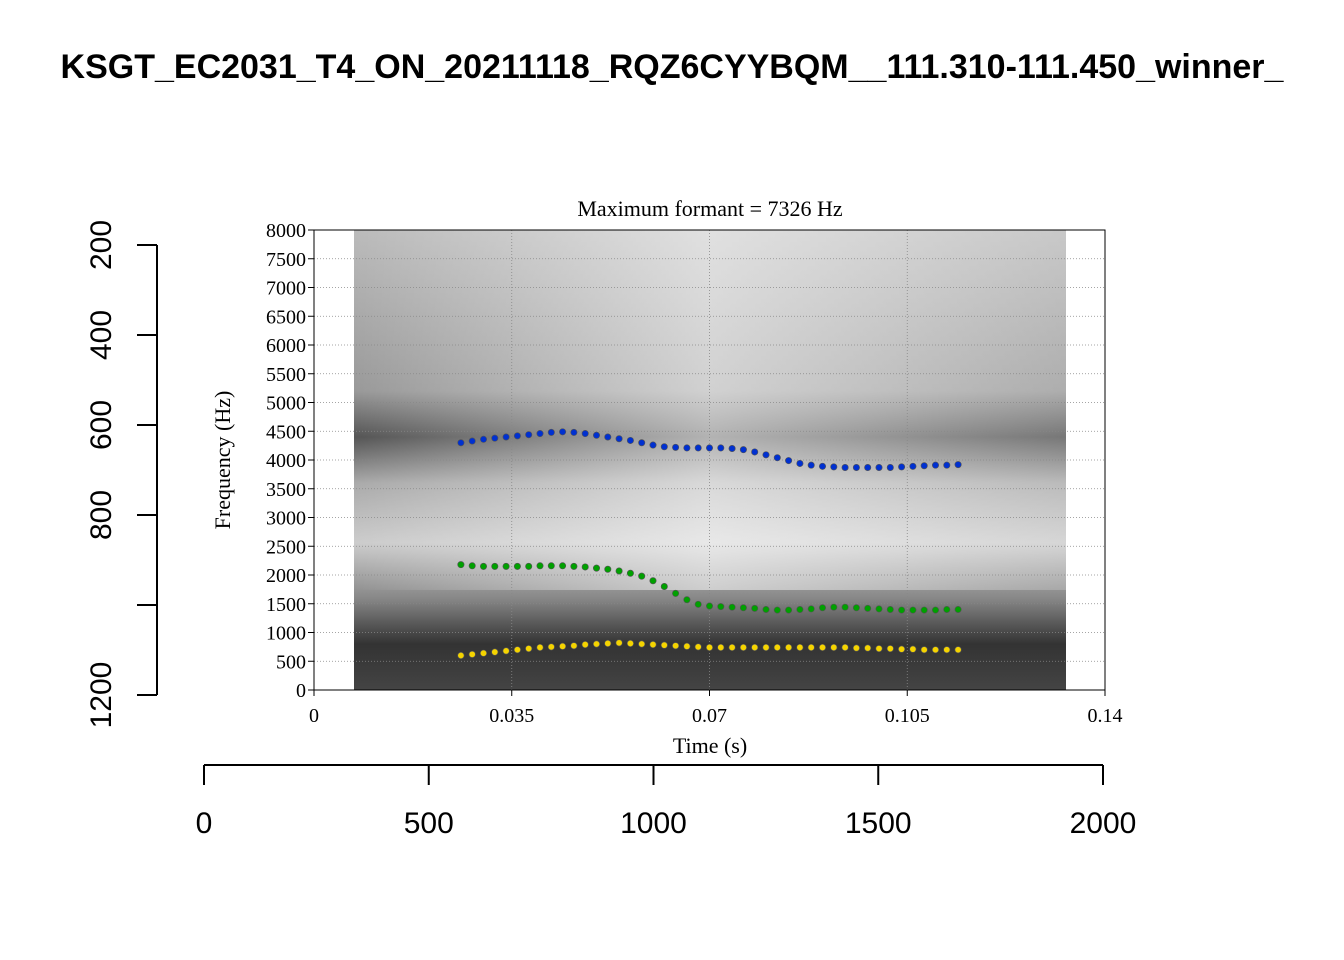 This screenshot has width=1344, height=960. I want to click on y-tick-label: 8000, so click(286, 231).